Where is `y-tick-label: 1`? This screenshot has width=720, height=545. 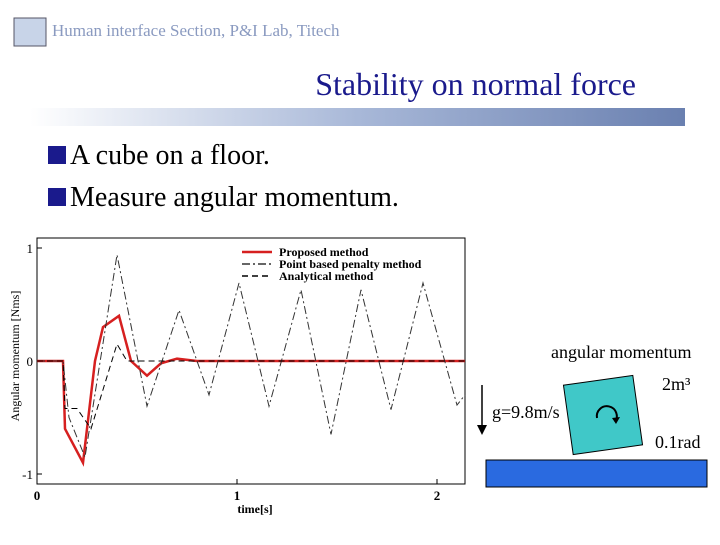 y-tick-label: 1 is located at coordinates (30, 248).